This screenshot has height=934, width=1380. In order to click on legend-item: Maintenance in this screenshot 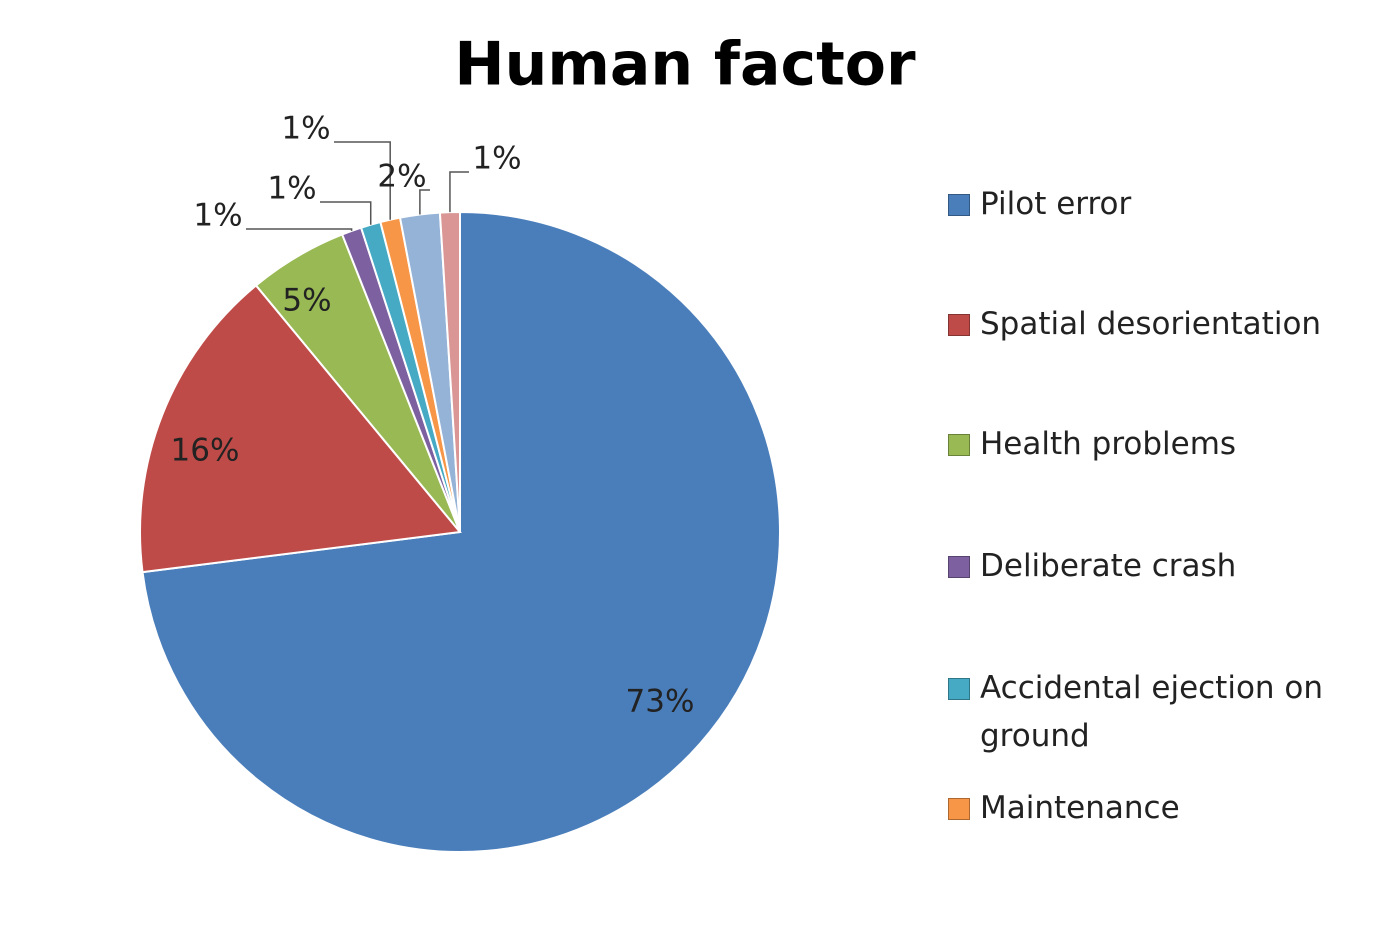, I will do `click(1153, 808)`.